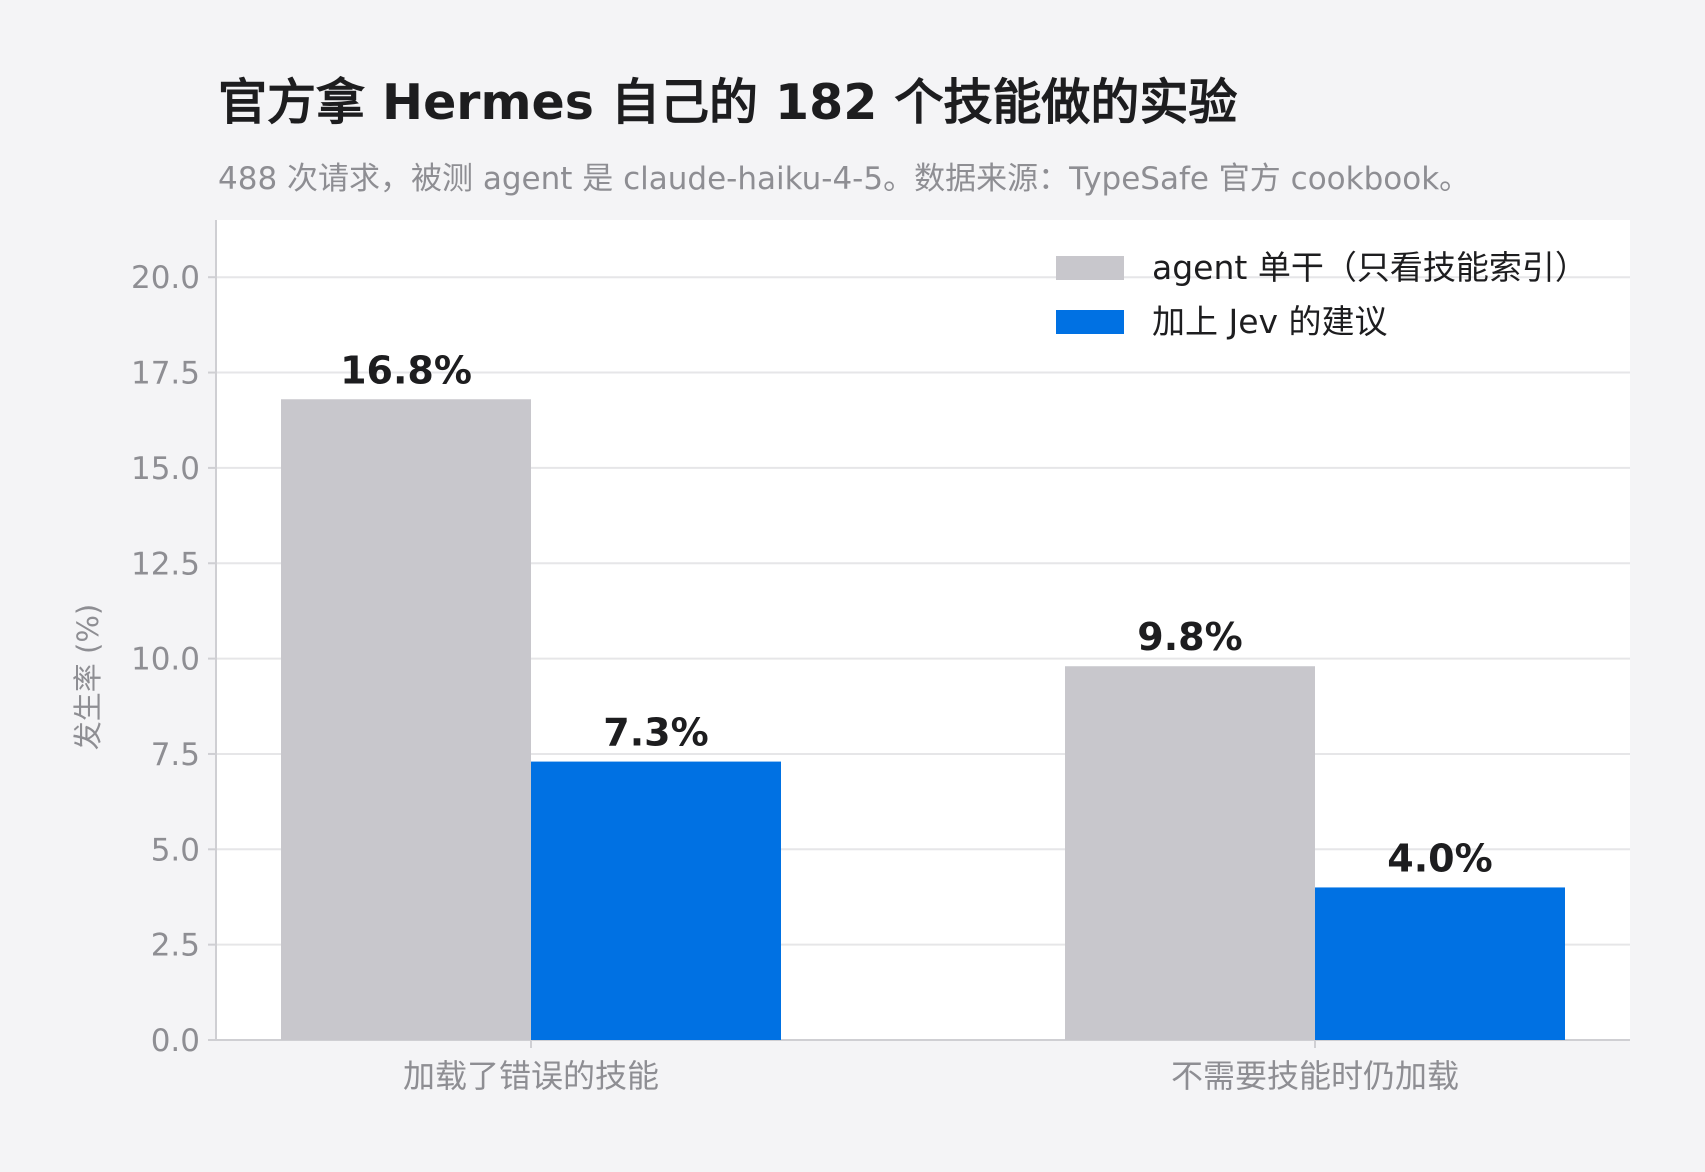 The height and width of the screenshot is (1172, 1705). I want to click on y-tick-label: 2.5, so click(175, 946).